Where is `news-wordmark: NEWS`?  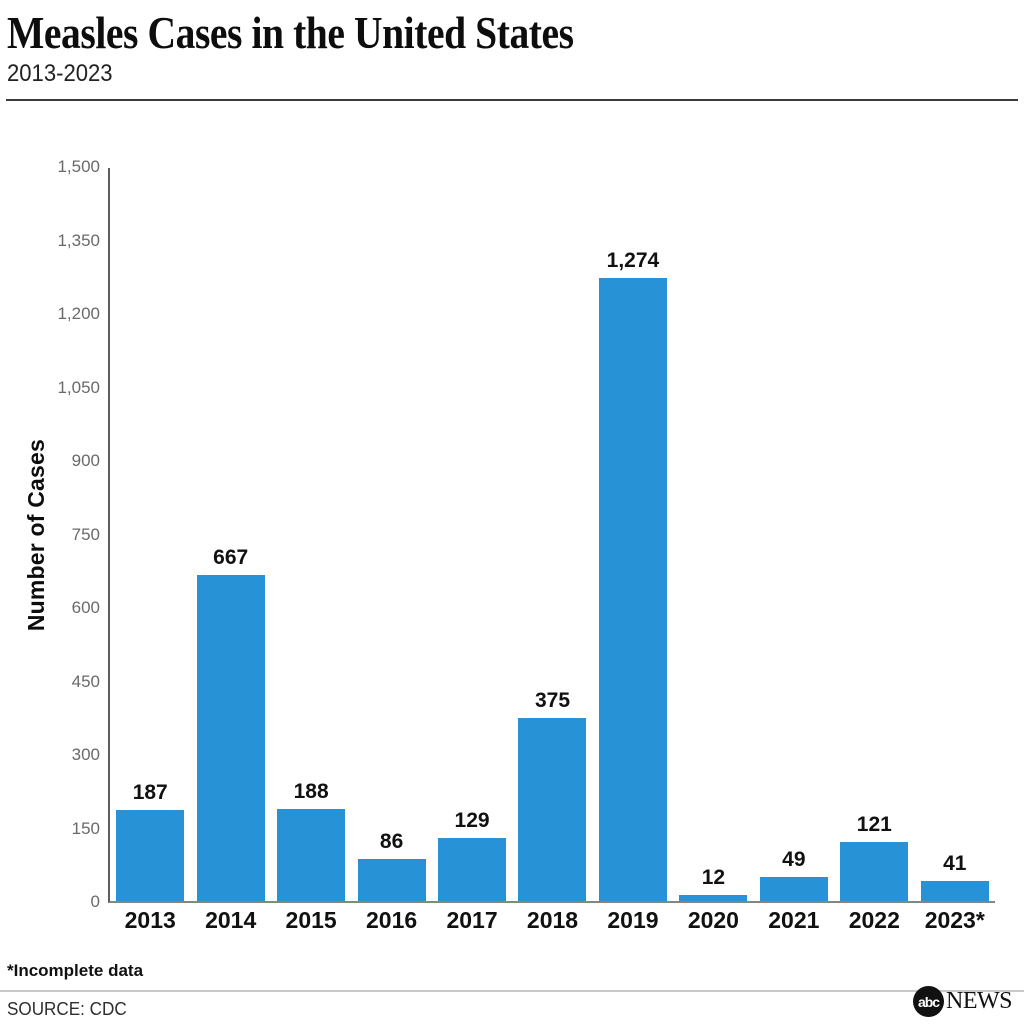
news-wordmark: NEWS is located at coordinates (979, 1001).